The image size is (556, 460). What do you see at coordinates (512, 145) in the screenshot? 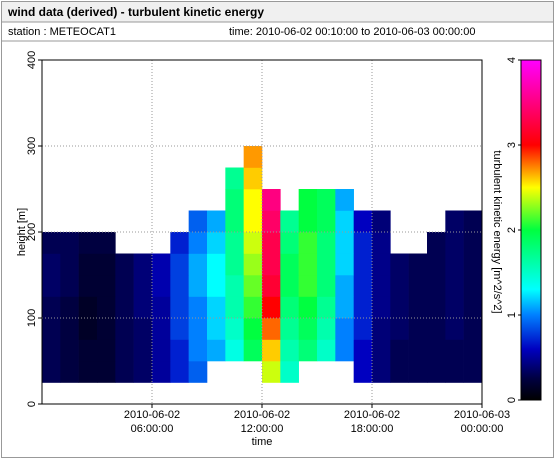
I see `colorbar-tick-label: 3` at bounding box center [512, 145].